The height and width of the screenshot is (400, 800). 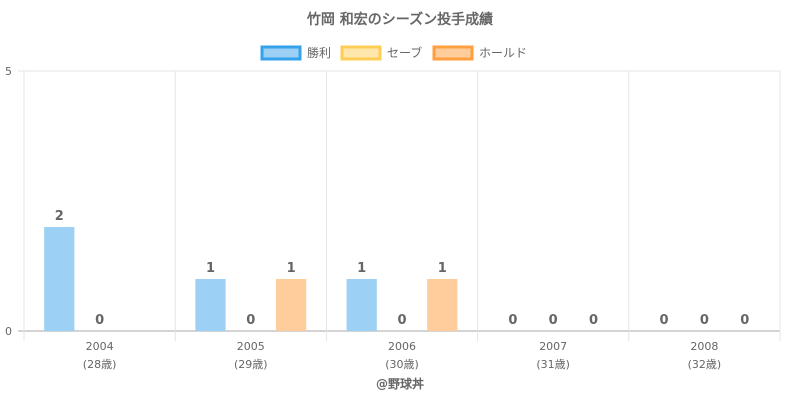 I want to click on legend-label: ホールド, so click(x=503, y=53).